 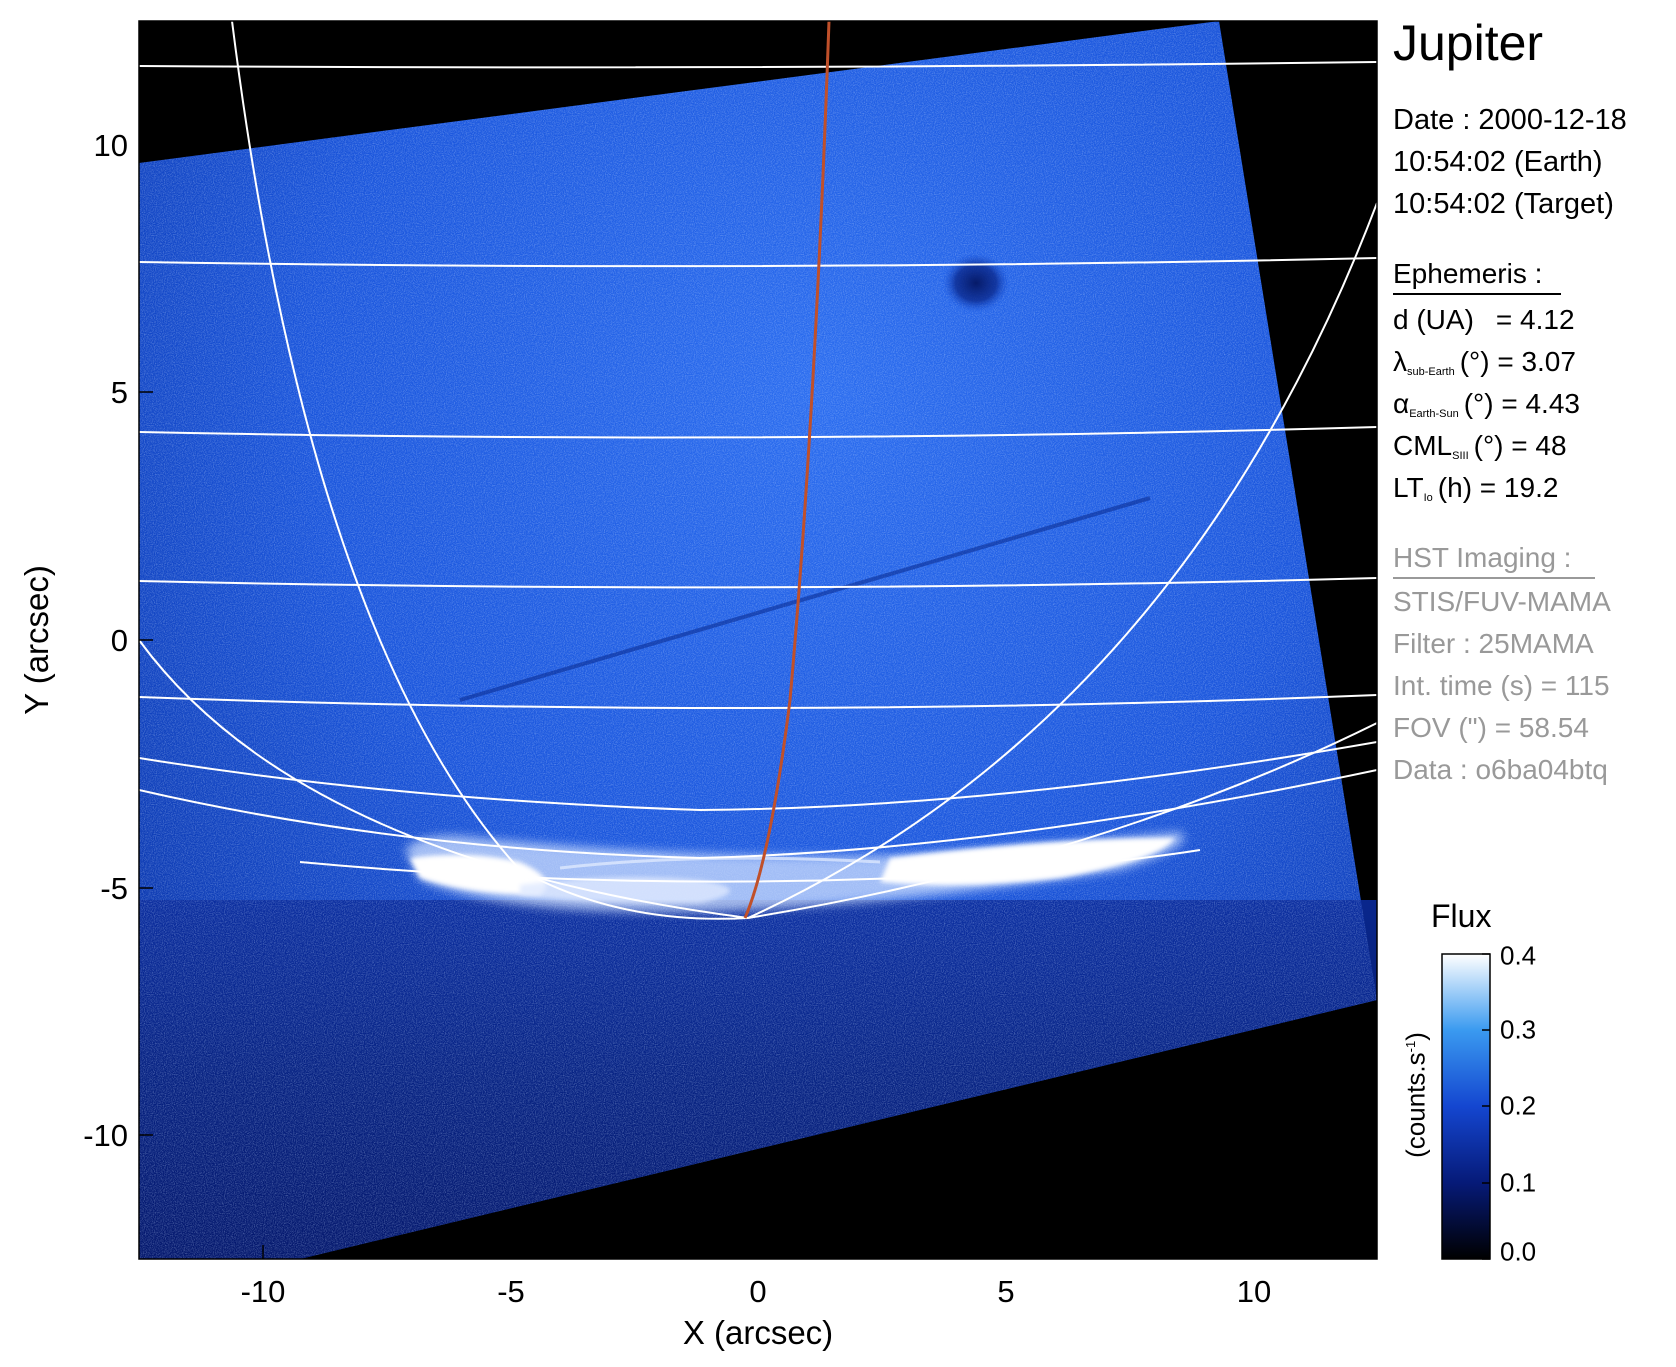 I want to click on ephemeris-alpha: αEarth-Sun (°) = 4.43, so click(x=1486, y=404).